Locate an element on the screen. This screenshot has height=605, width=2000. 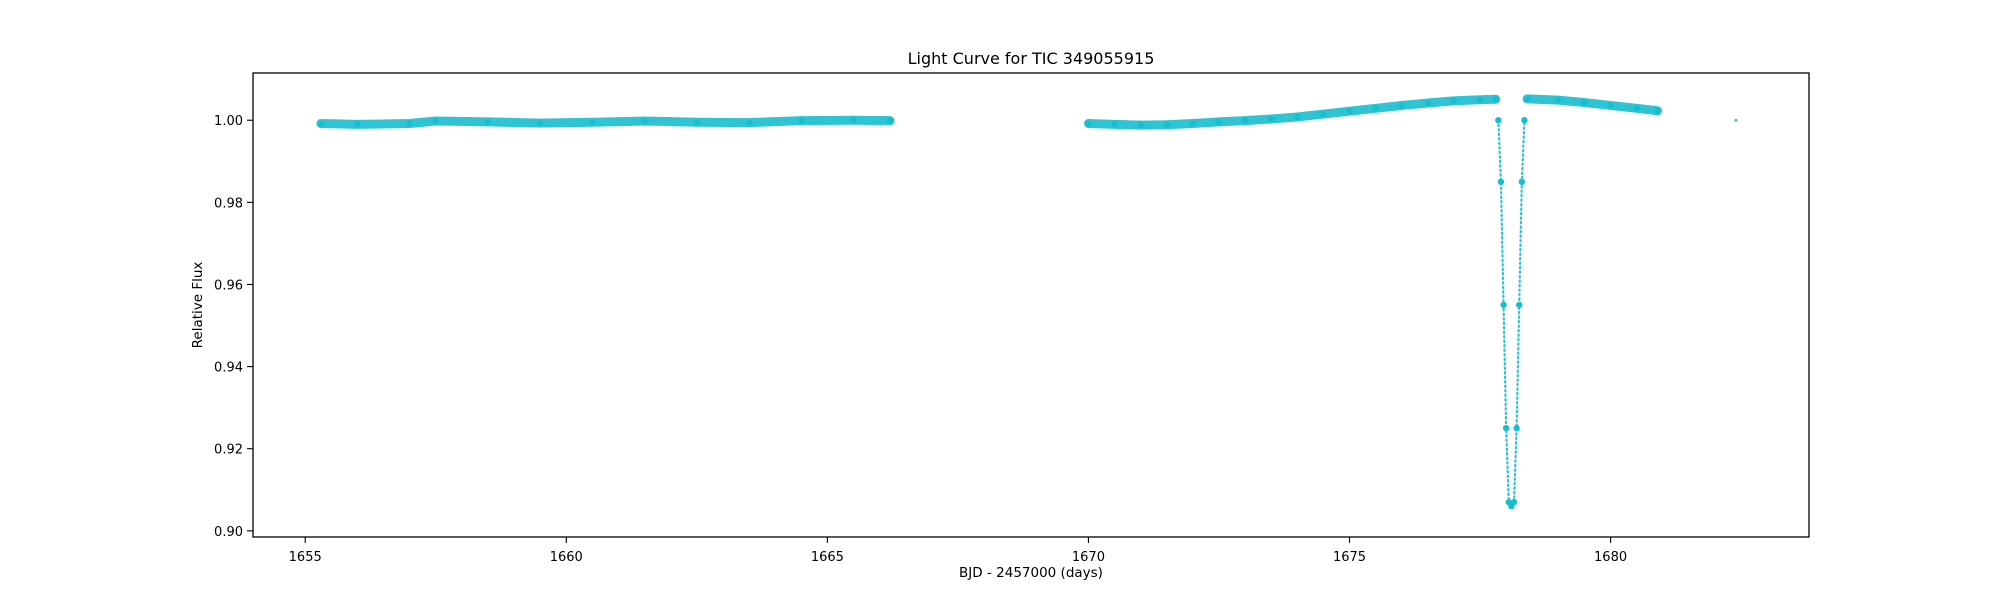
y-tick-label: 0.98 is located at coordinates (228, 203).